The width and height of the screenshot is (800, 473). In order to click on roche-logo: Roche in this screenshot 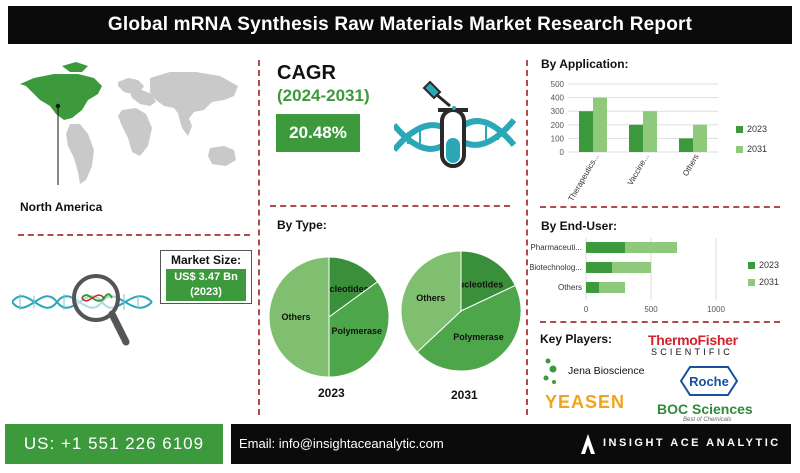, I will do `click(709, 381)`.